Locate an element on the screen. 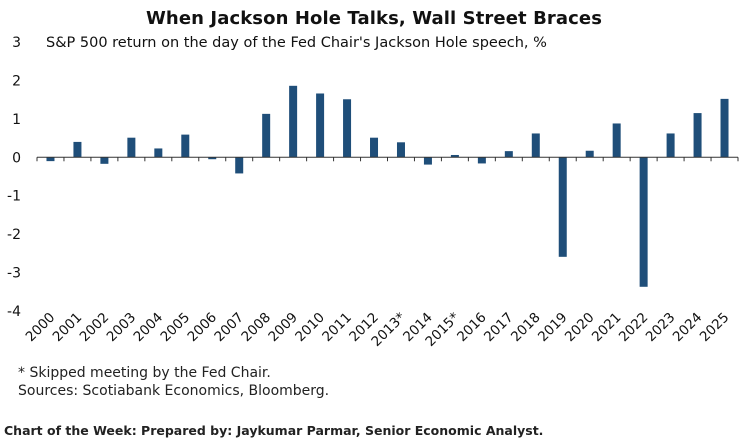  y-tick-label: -1 is located at coordinates (14, 197).